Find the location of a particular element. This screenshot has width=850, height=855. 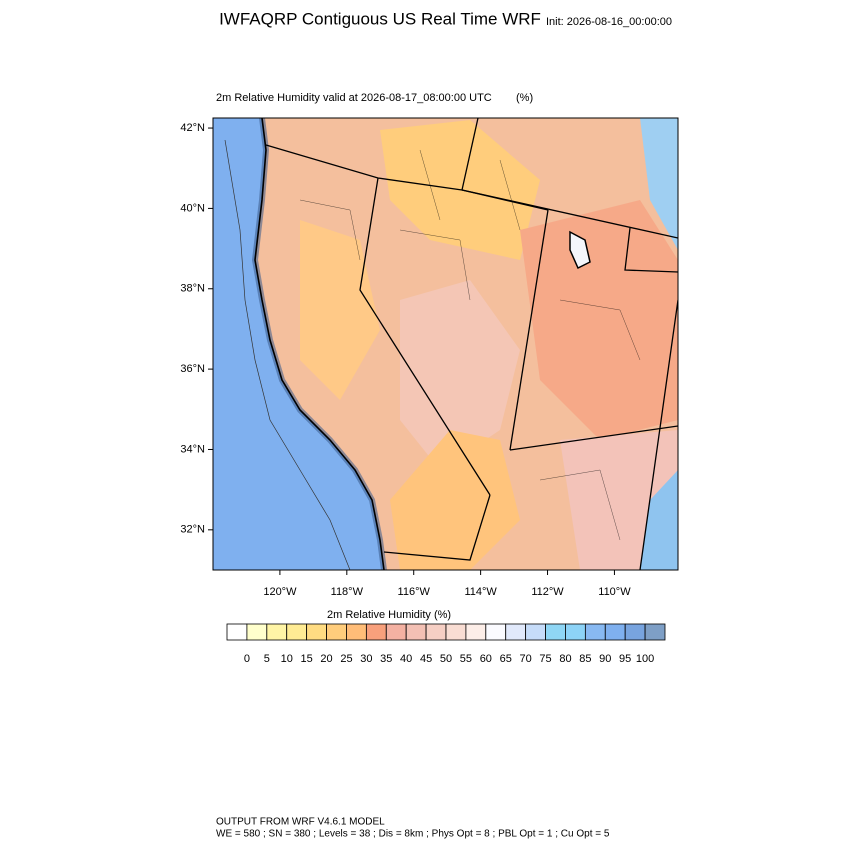

colorbar-title: 2m Relative Humidity (%) is located at coordinates (389, 615).